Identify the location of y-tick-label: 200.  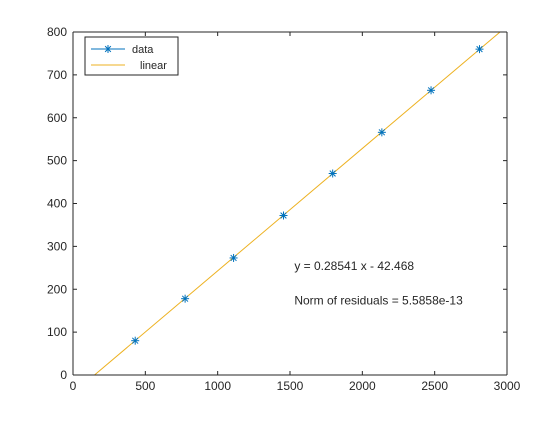
(57, 289).